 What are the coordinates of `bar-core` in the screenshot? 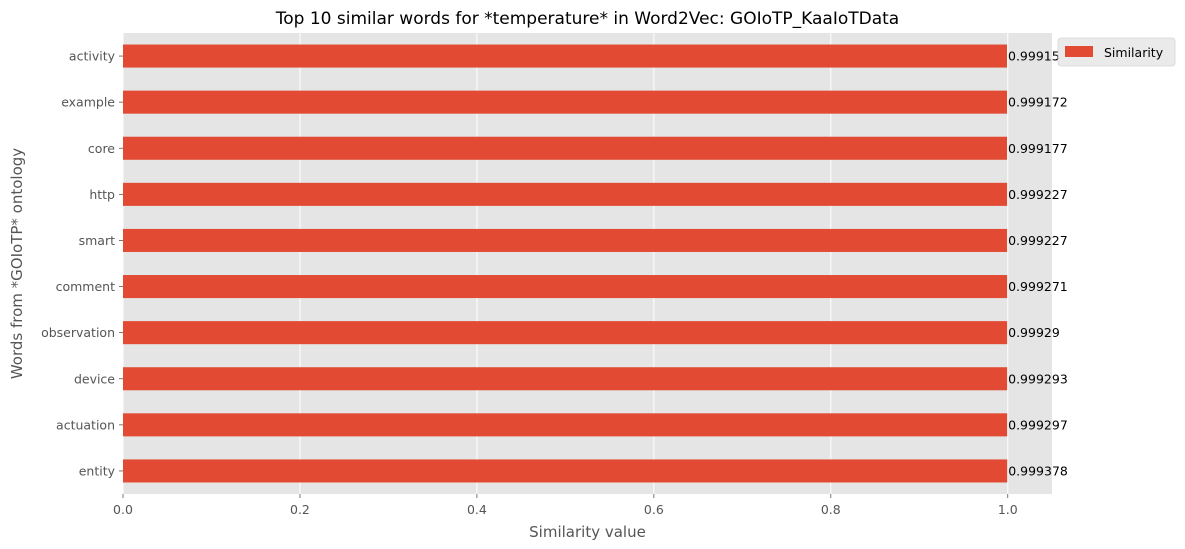 It's located at (565, 148).